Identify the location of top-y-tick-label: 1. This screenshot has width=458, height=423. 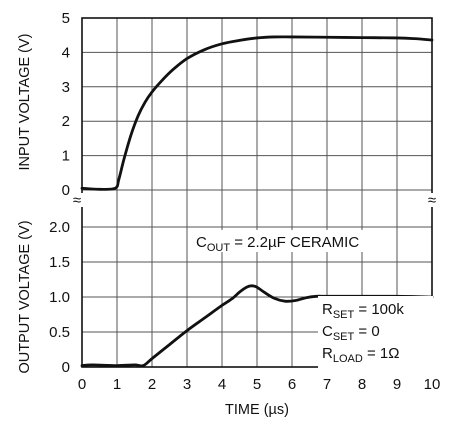
(66, 156).